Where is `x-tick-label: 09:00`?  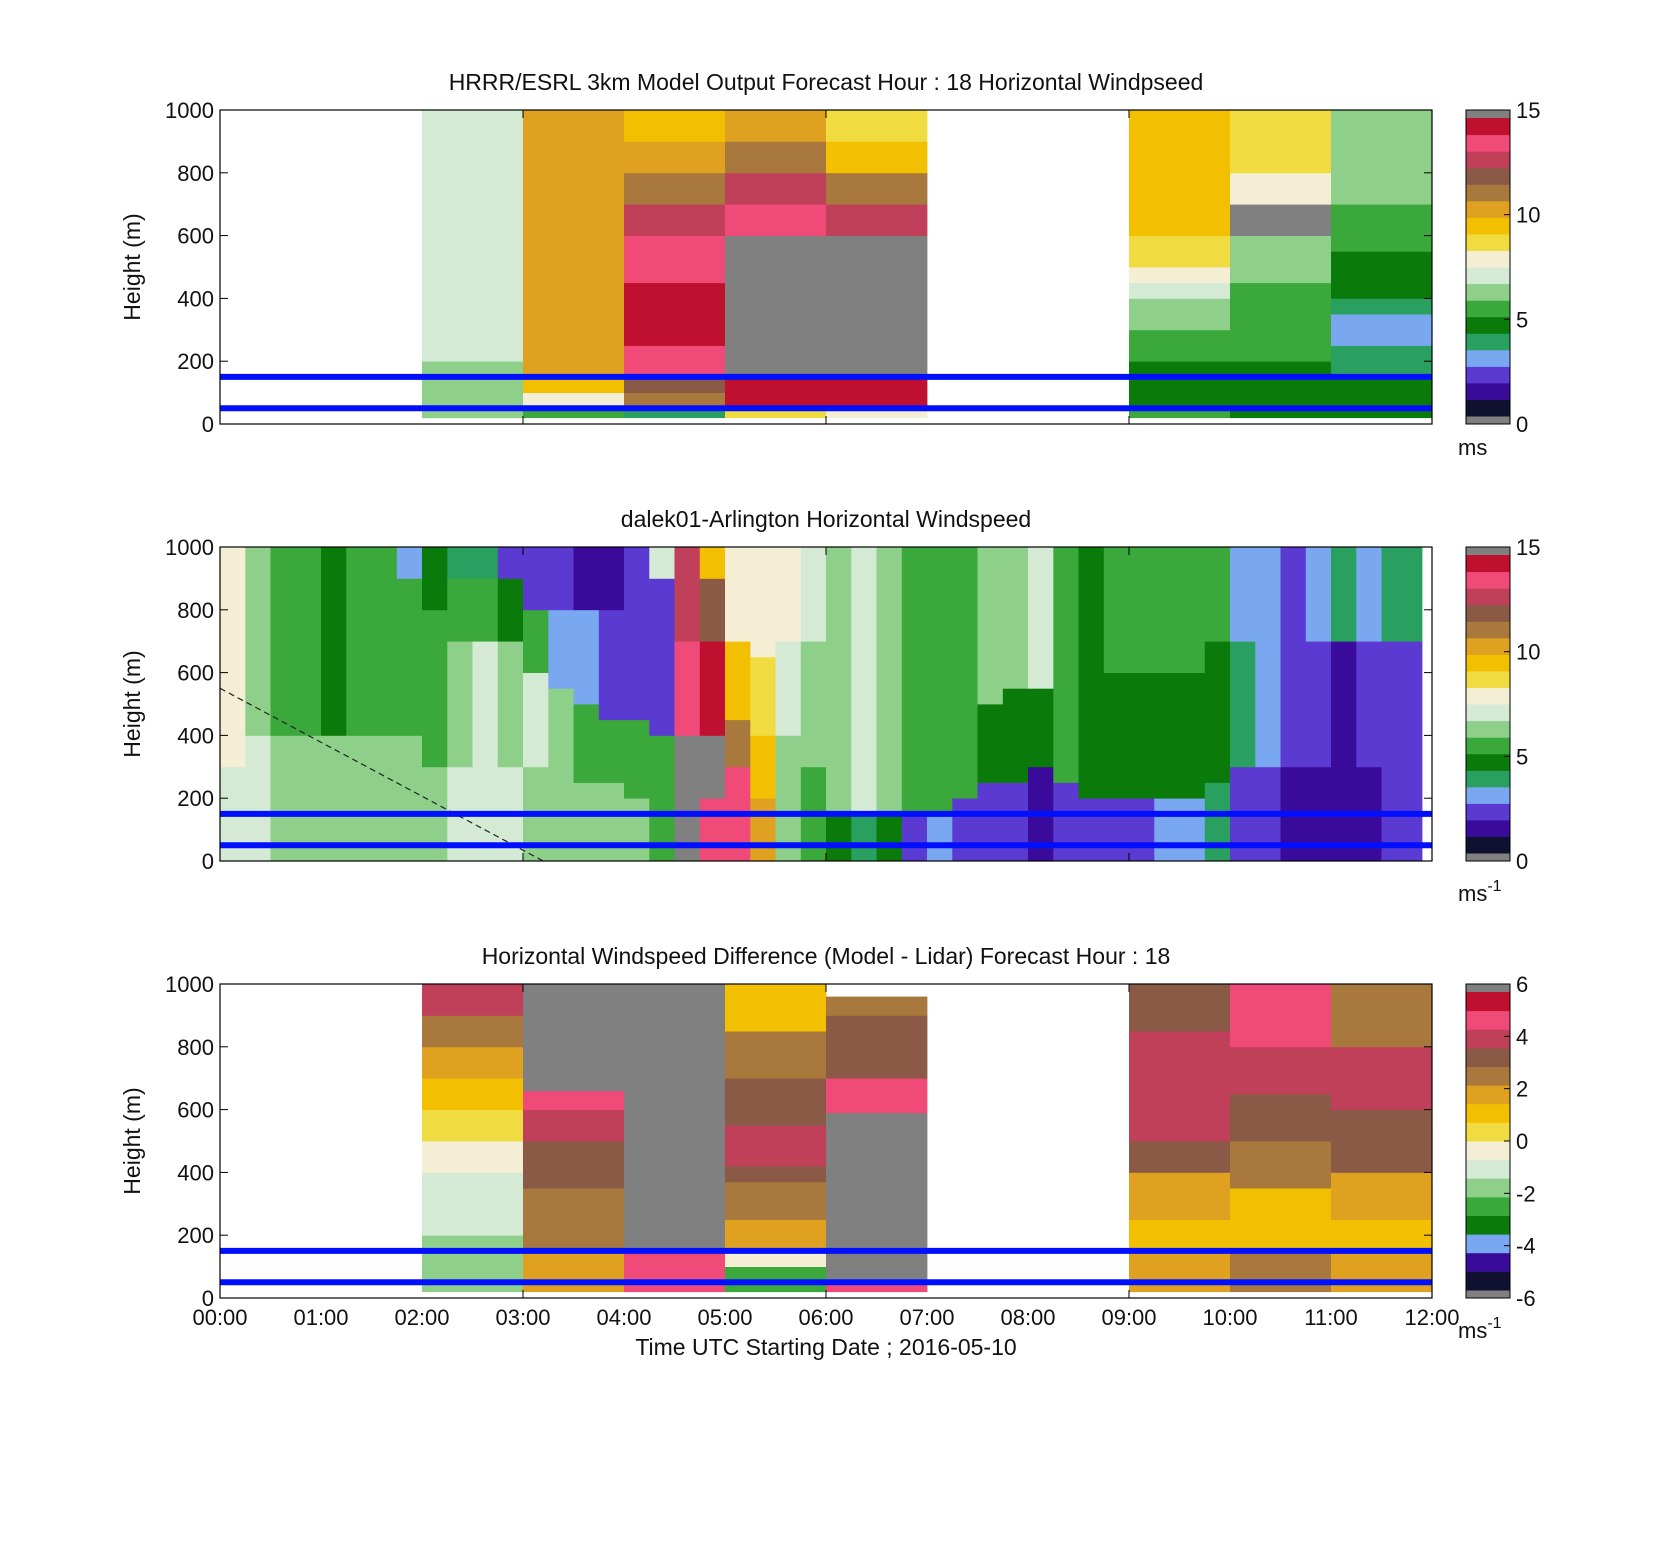 x-tick-label: 09:00 is located at coordinates (1128, 1317).